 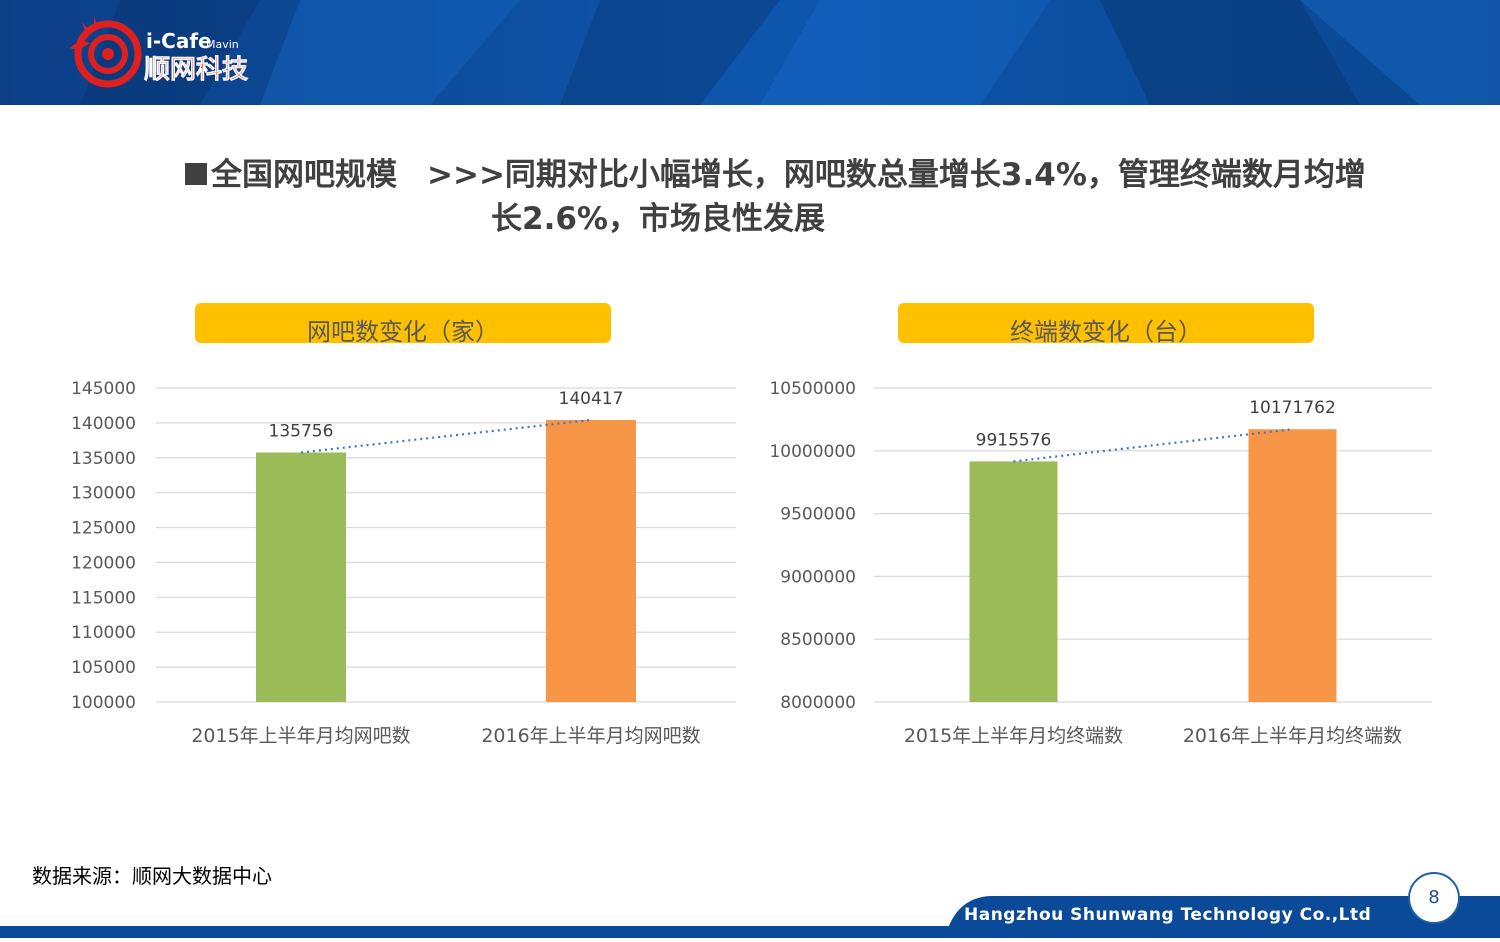 I want to click on y-tick-label: 105000, so click(x=103, y=668).